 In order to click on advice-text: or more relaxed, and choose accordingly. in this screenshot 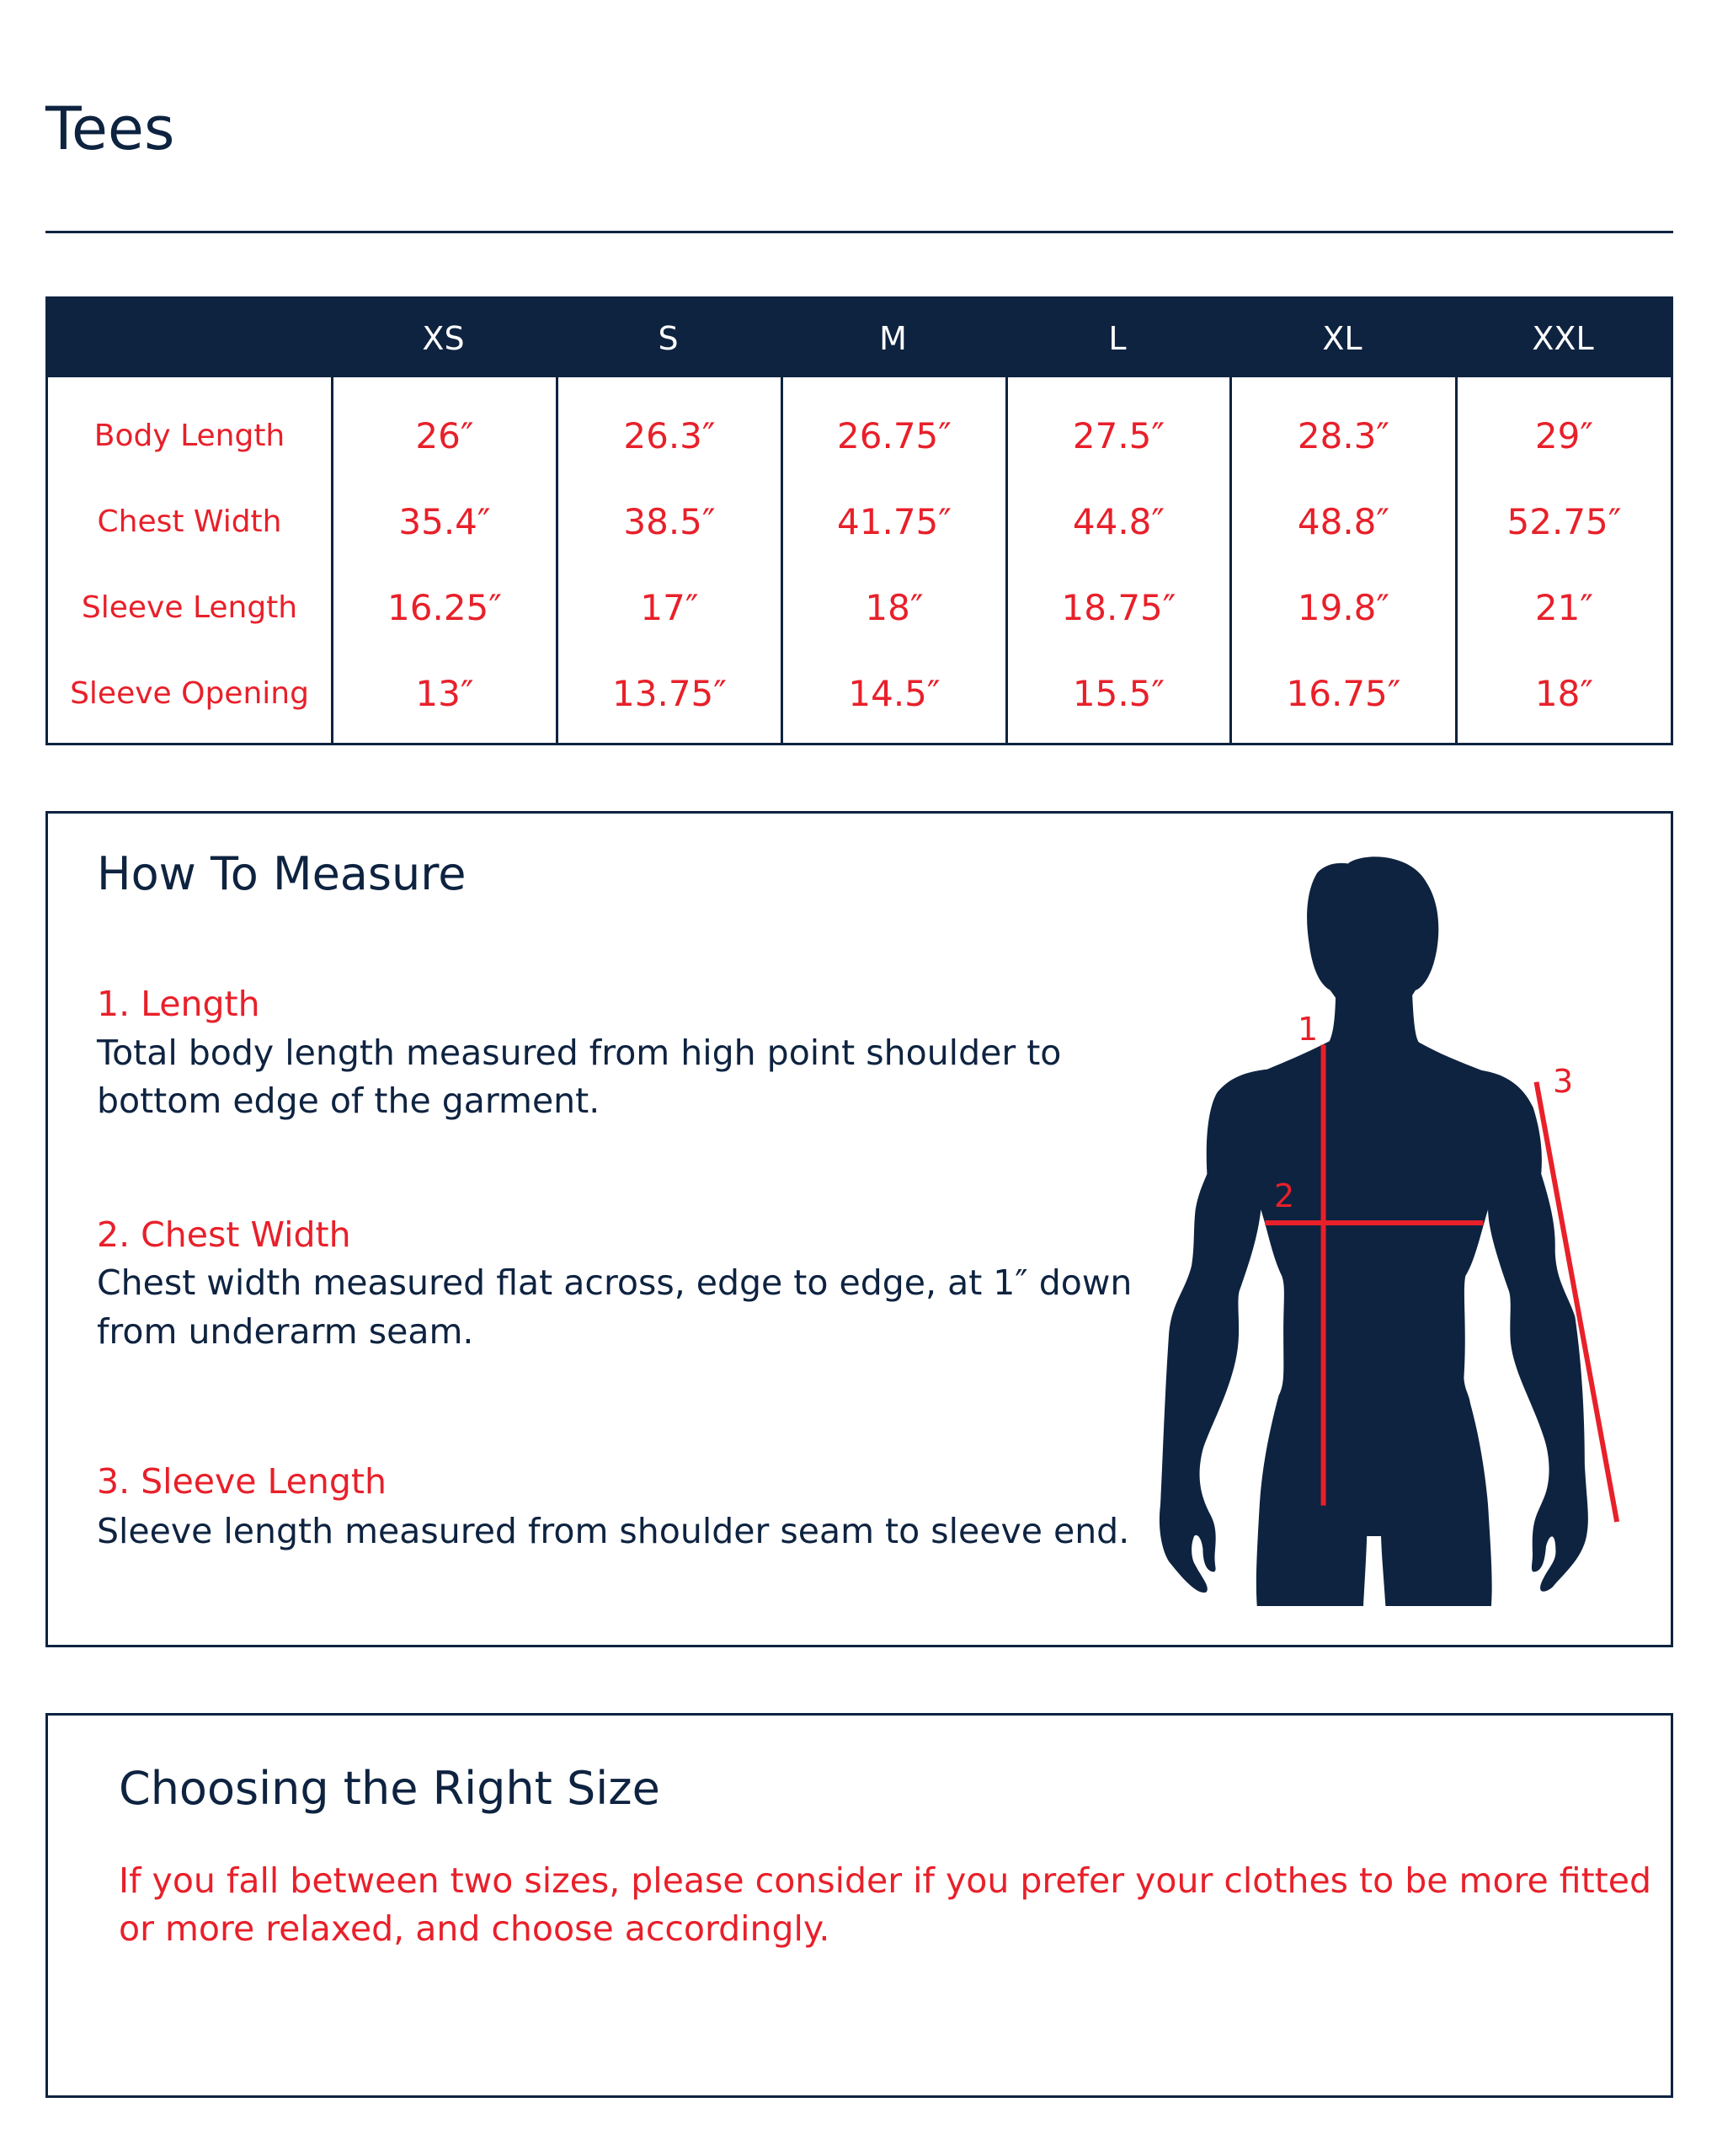, I will do `click(474, 1928)`.